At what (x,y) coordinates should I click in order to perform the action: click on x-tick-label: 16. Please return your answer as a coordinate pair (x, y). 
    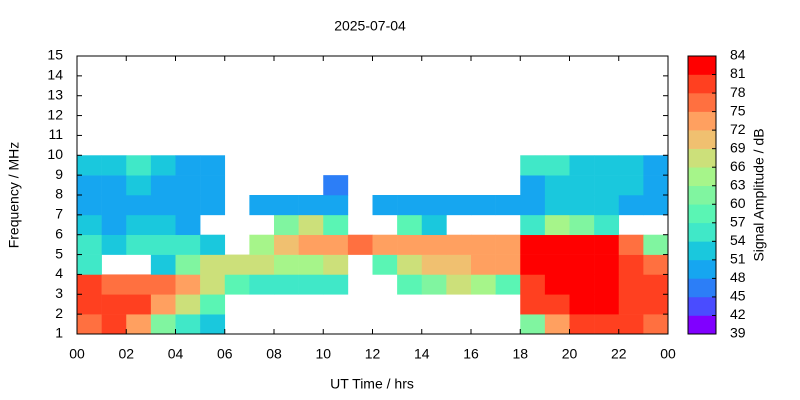
    Looking at the image, I should click on (471, 354).